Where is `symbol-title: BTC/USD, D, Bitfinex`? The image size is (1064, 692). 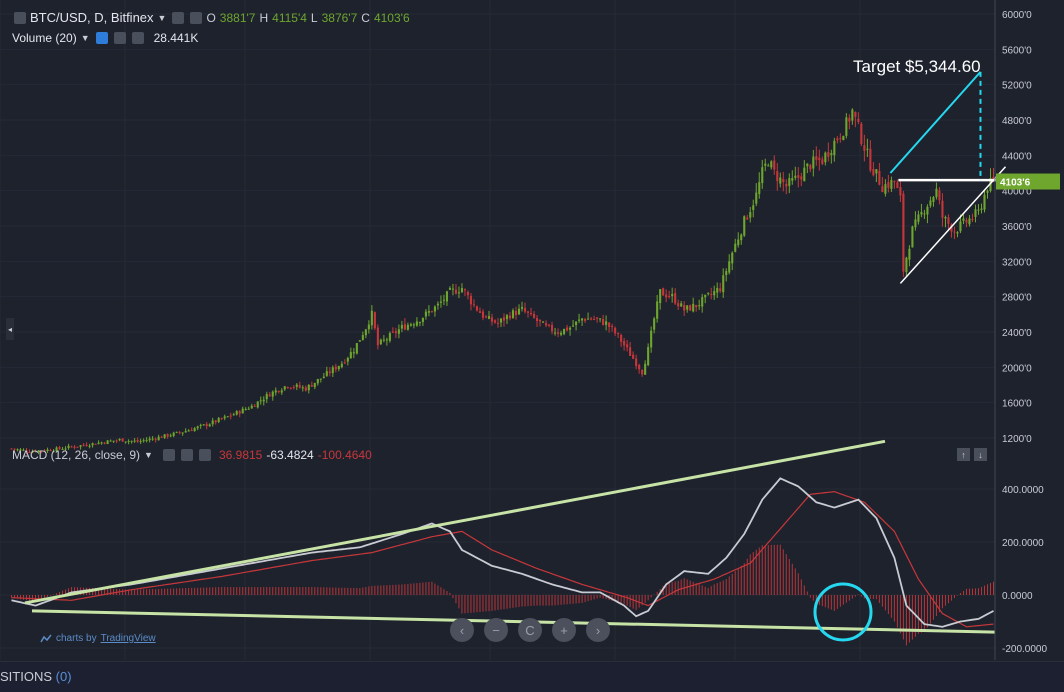 symbol-title: BTC/USD, D, Bitfinex is located at coordinates (92, 17).